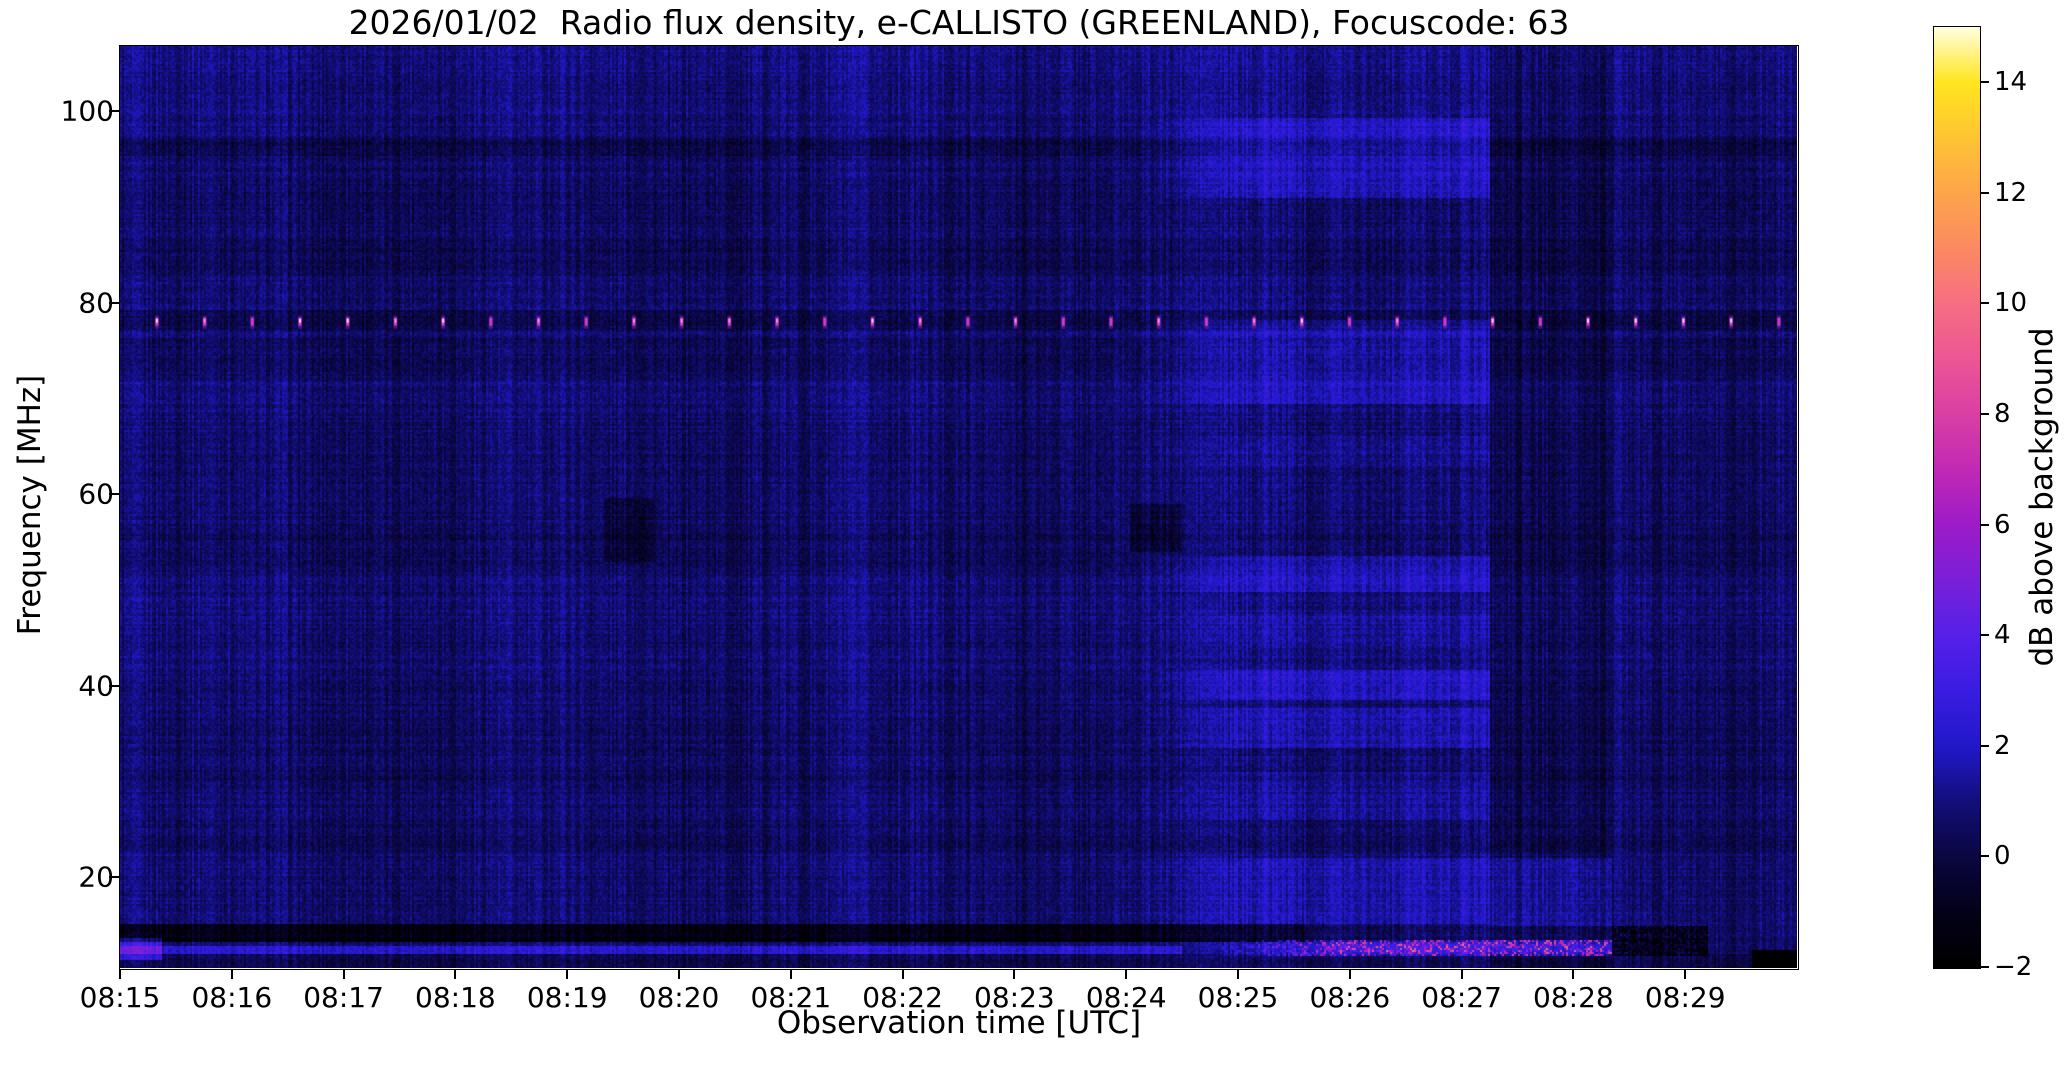 The width and height of the screenshot is (2066, 1067). What do you see at coordinates (1685, 997) in the screenshot?
I see `x-tick-label: 08:29` at bounding box center [1685, 997].